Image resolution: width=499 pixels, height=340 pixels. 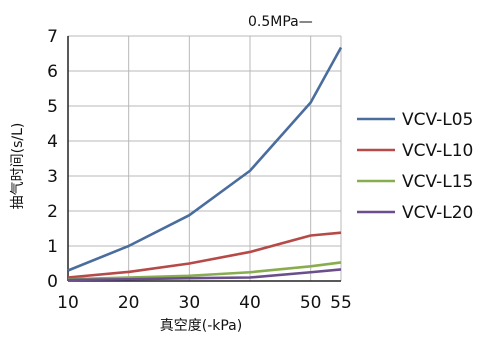 What do you see at coordinates (437, 213) in the screenshot?
I see `legend-label: VCV-L20` at bounding box center [437, 213].